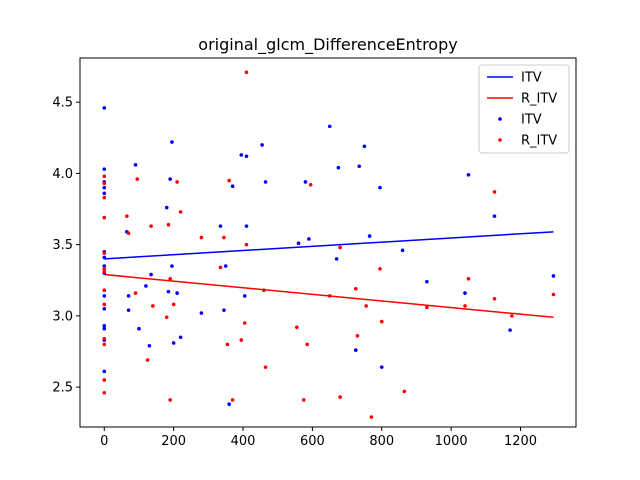 This screenshot has height=480, width=640. Describe the element at coordinates (62, 316) in the screenshot. I see `y-tick-label: 3.0` at that location.